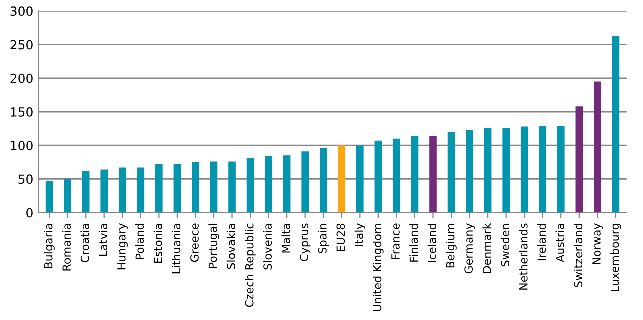 The height and width of the screenshot is (320, 643). I want to click on x-tick-label: Belgium, so click(451, 246).